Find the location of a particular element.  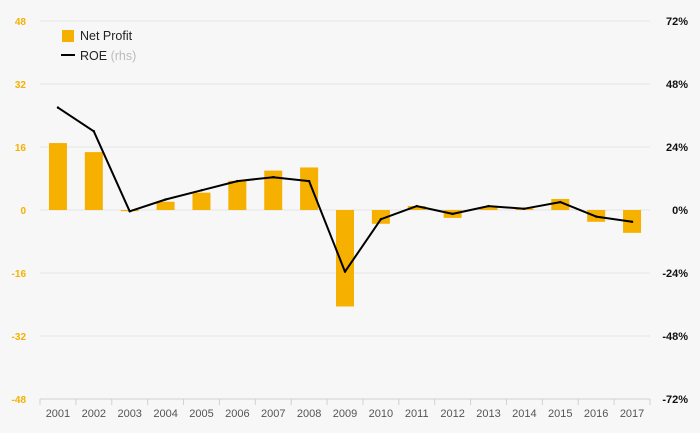

legend-label-roe: ROE (rhs) is located at coordinates (108, 56).